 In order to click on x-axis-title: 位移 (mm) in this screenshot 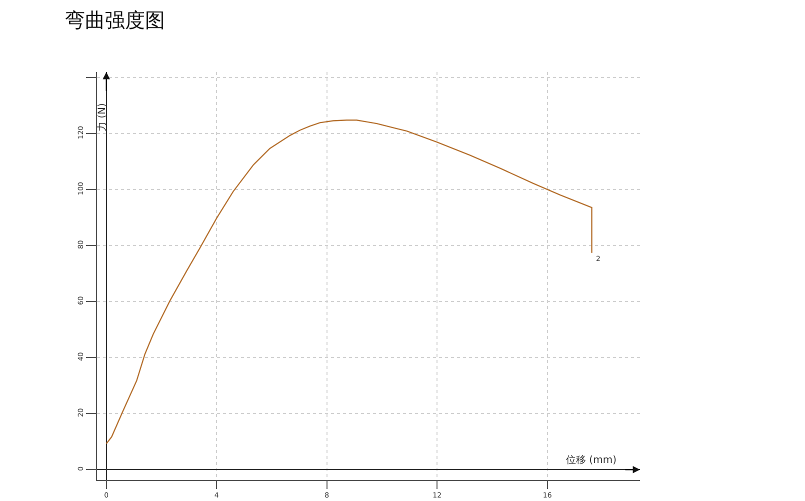, I will do `click(591, 460)`.